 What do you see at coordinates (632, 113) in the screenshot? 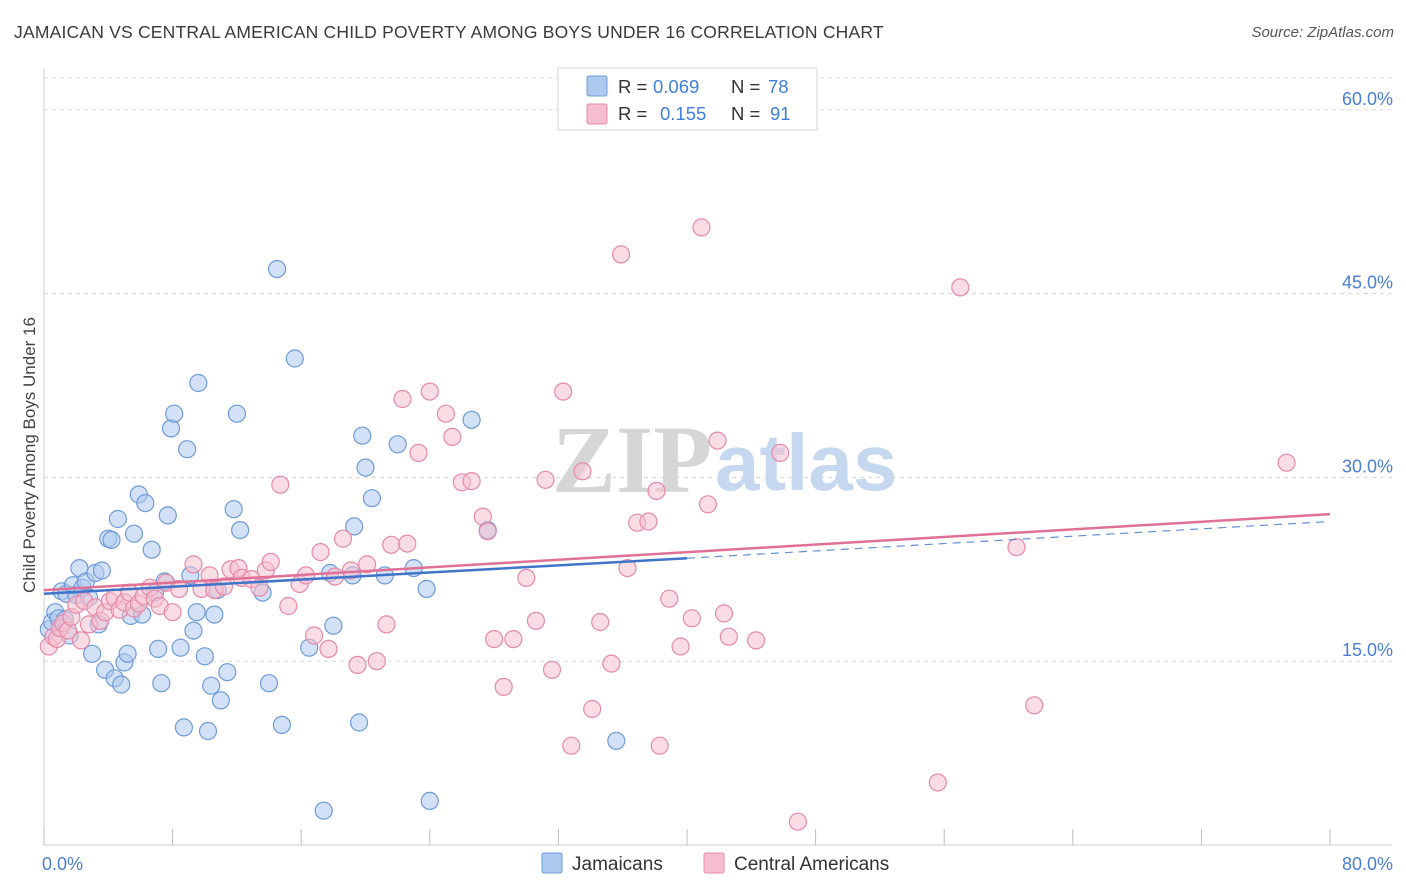
I see `legend-r-label-2: R =` at bounding box center [632, 113].